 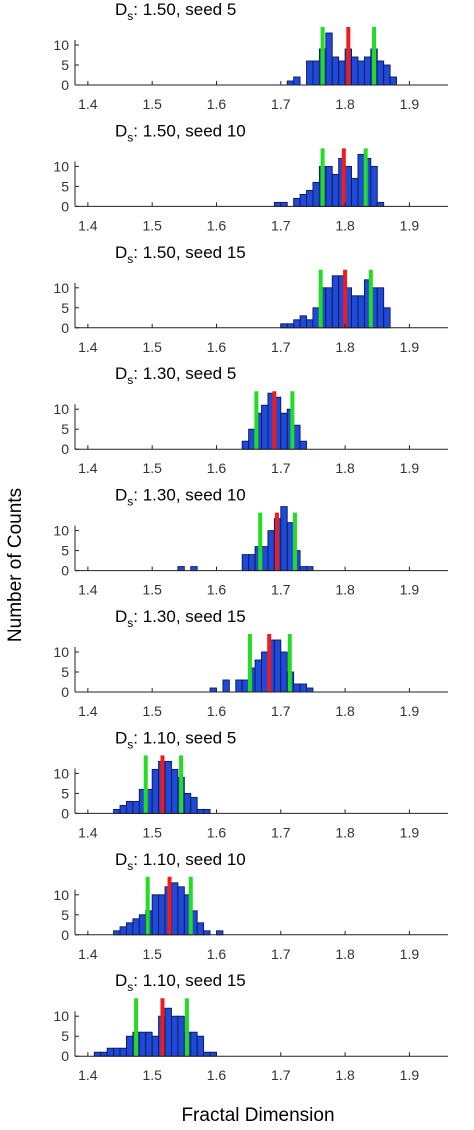 What do you see at coordinates (250, 542) in the screenshot?
I see `histogram-panel: Ds: 1.30, seed 10 0 5 10 1.4 1.5 1.6 1.7 1.8 1.9` at bounding box center [250, 542].